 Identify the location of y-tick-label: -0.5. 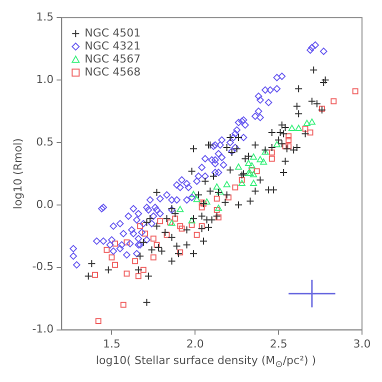
(43, 267).